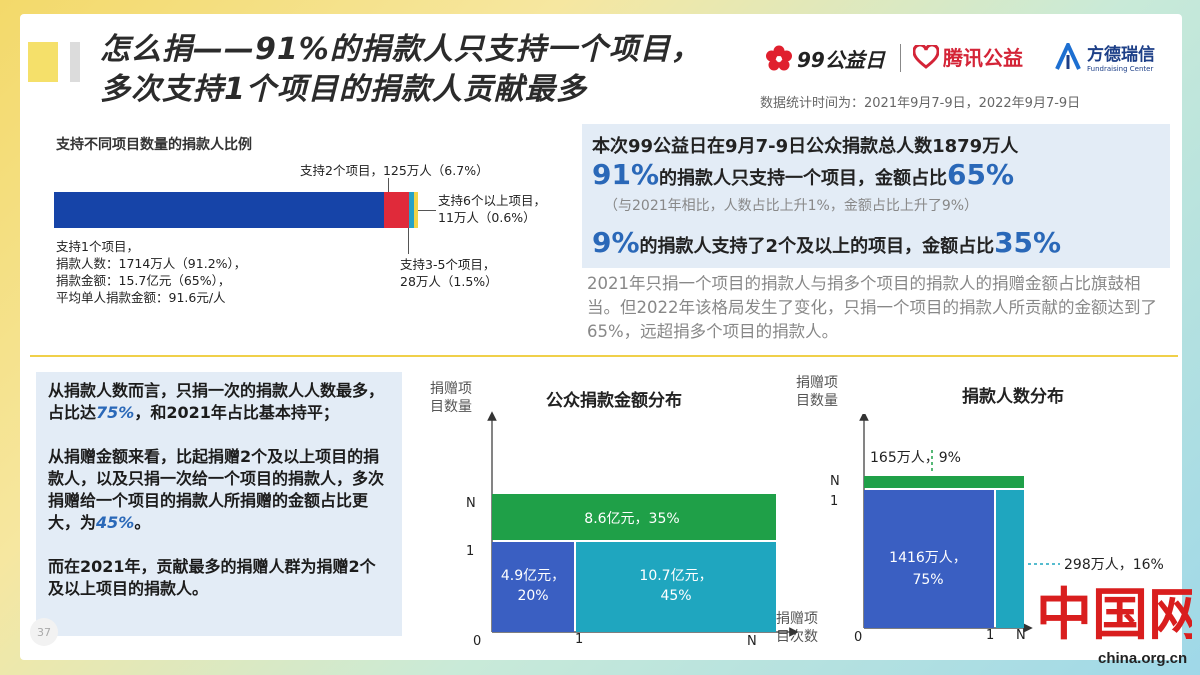 The height and width of the screenshot is (675, 1200). What do you see at coordinates (212, 577) in the screenshot?
I see `summary-p3: 而在2021年，贡献最多的捐赠人群为捐赠2个及以上项目的捐款人。` at bounding box center [212, 577].